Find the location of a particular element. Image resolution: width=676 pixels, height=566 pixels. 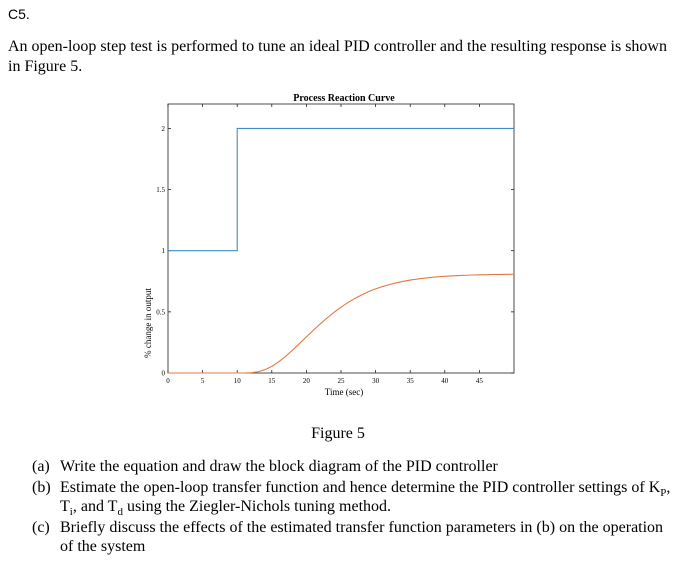

kp-subscript: P is located at coordinates (663, 492).